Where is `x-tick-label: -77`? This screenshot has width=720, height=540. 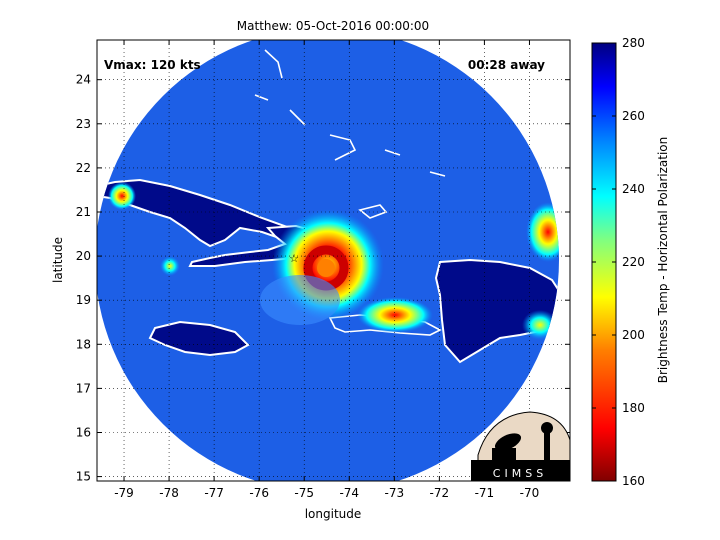
x-tick-label: -77 is located at coordinates (214, 493).